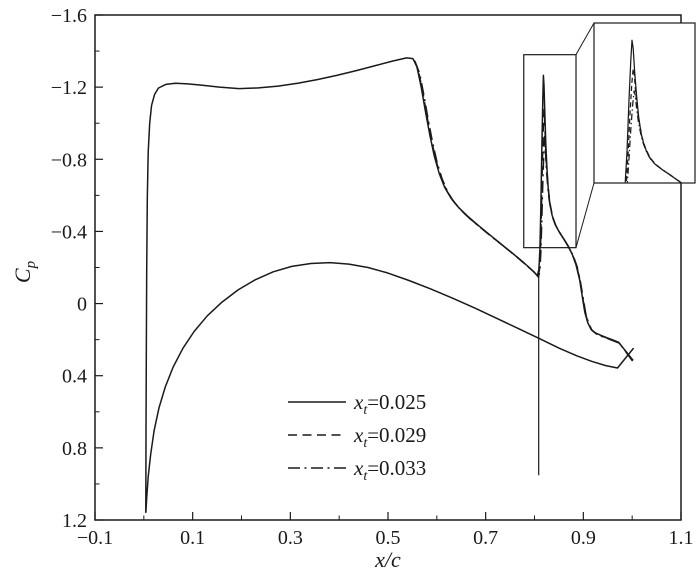 The height and width of the screenshot is (588, 700). Describe the element at coordinates (69, 16) in the screenshot. I see `y-tick-label: −1.6` at that location.